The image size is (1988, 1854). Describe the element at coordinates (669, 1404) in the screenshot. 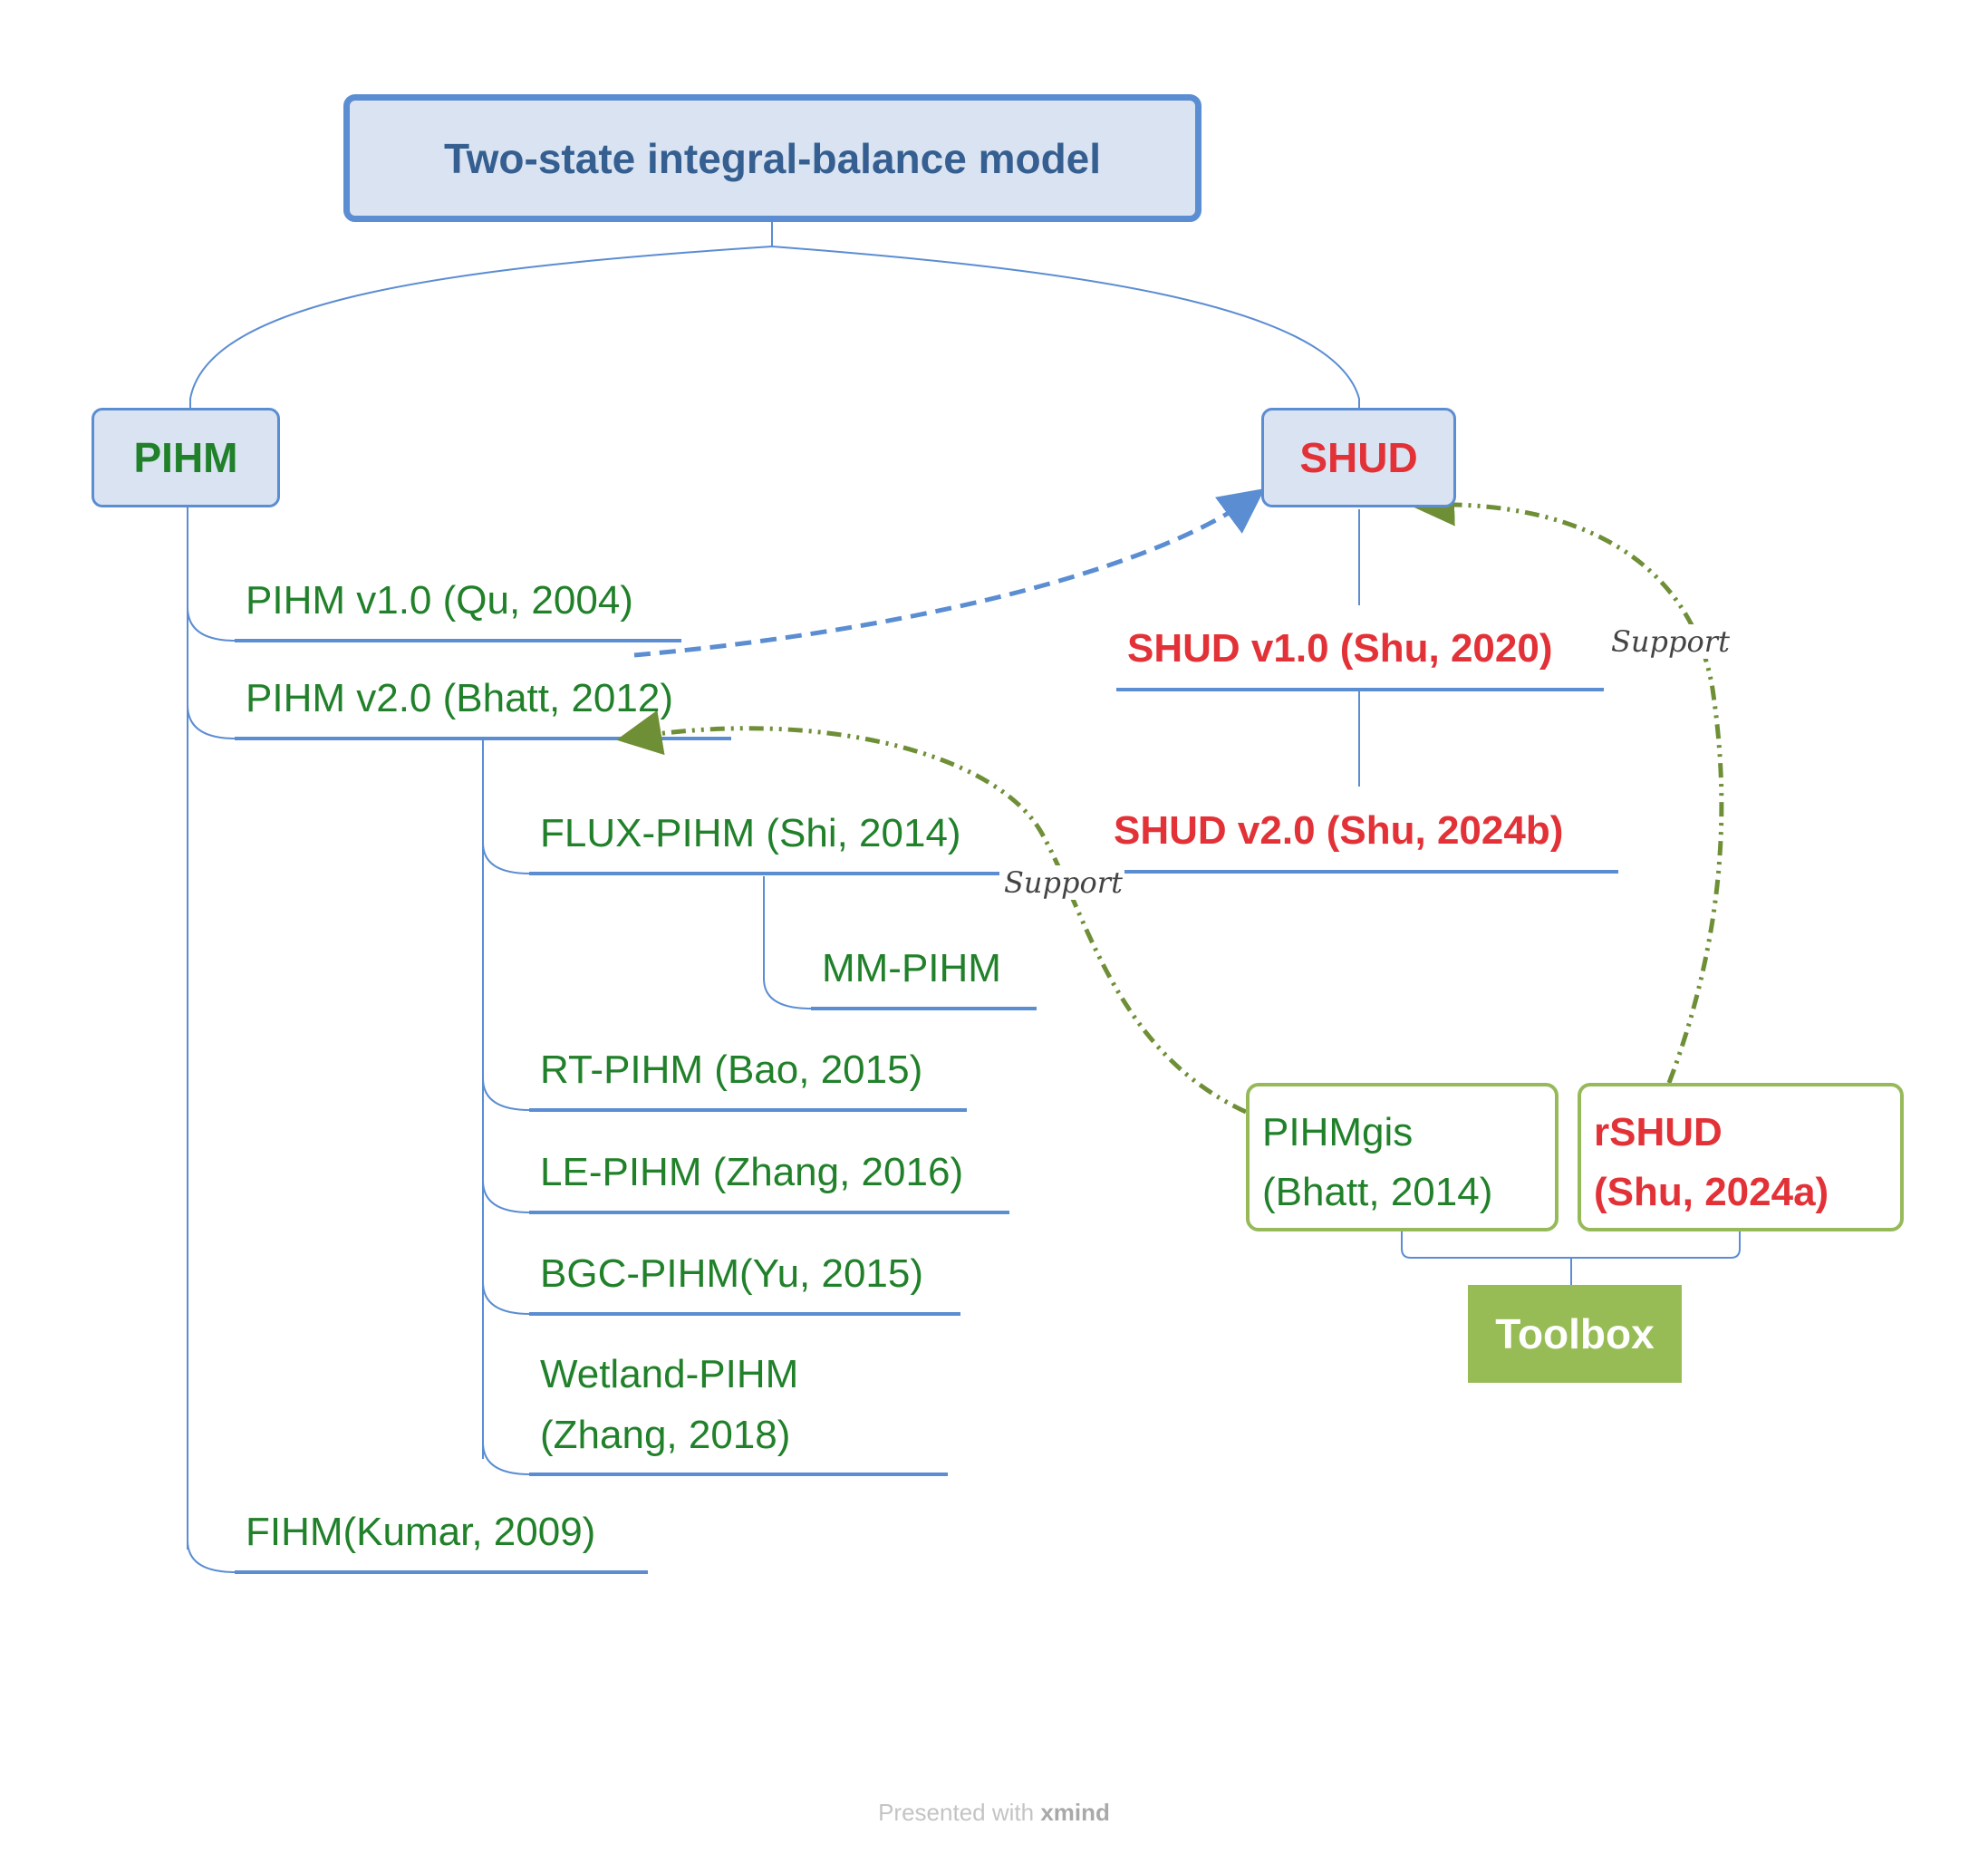

I see `wetland-pihm-topic: Wetland-PIHM (Zhang, 2018)` at that location.